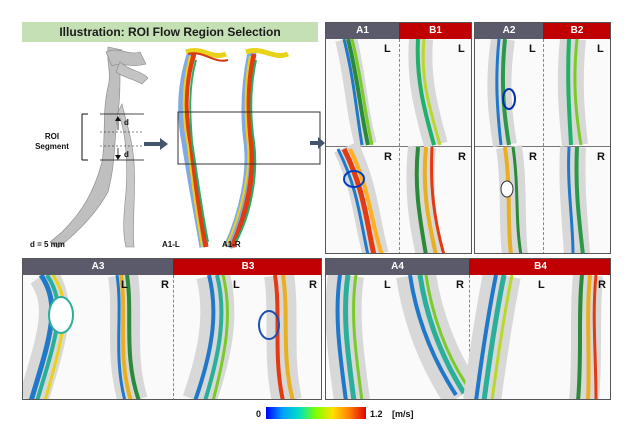  What do you see at coordinates (231, 244) in the screenshot?
I see `model-right-label: A1-R` at bounding box center [231, 244].